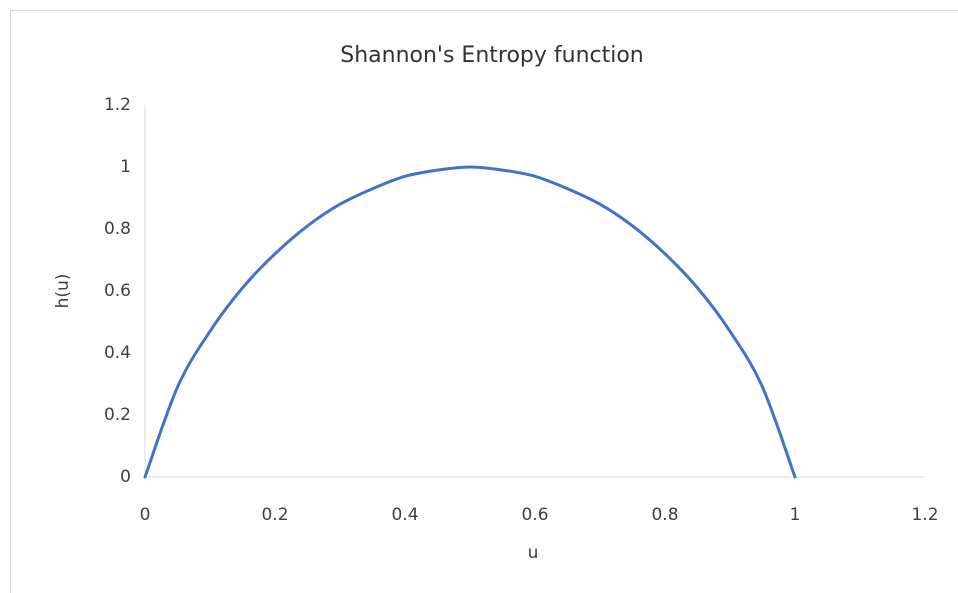 The image size is (958, 593). What do you see at coordinates (274, 515) in the screenshot?
I see `x-tick-label: 0.2` at bounding box center [274, 515].